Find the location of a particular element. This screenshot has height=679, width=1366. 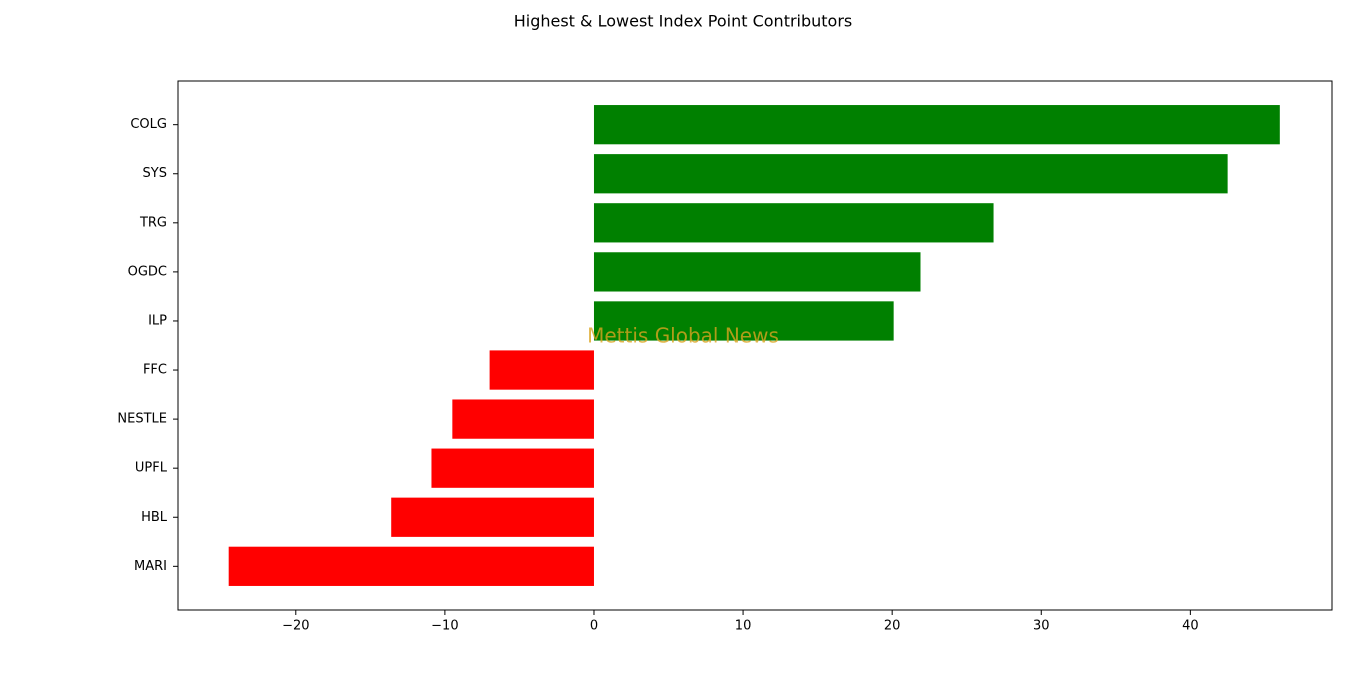

x-tick-label: 0 is located at coordinates (594, 626).